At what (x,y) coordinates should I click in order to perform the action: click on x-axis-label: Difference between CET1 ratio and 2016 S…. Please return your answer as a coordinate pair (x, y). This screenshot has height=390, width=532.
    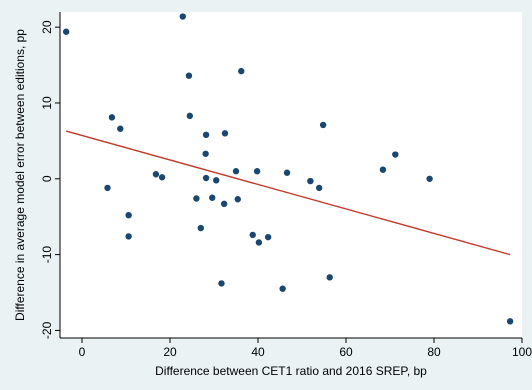
    Looking at the image, I should click on (291, 371).